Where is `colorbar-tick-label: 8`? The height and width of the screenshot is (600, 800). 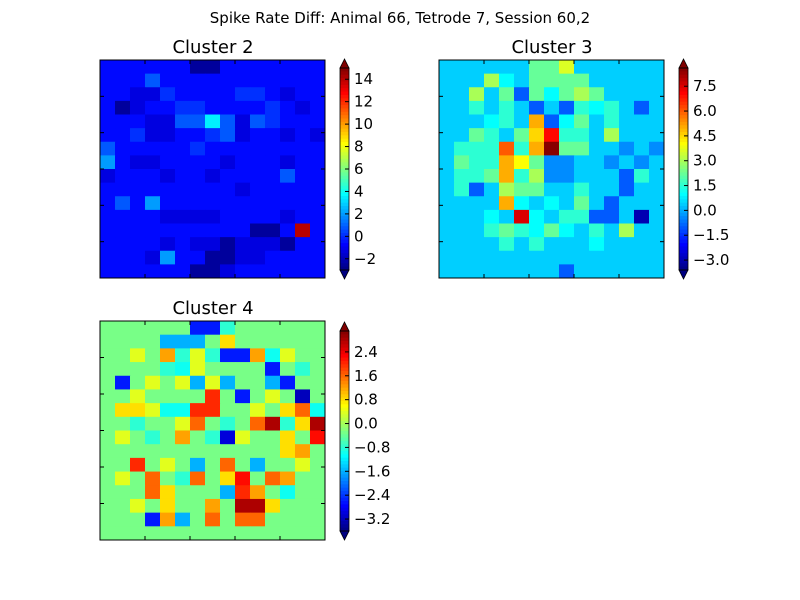 colorbar-tick-label: 8 is located at coordinates (359, 147).